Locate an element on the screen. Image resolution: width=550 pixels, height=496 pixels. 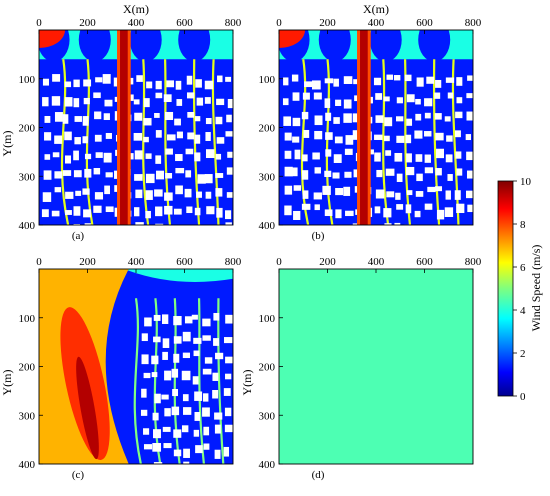
x-tick-label: 400 is located at coordinates (136, 23).